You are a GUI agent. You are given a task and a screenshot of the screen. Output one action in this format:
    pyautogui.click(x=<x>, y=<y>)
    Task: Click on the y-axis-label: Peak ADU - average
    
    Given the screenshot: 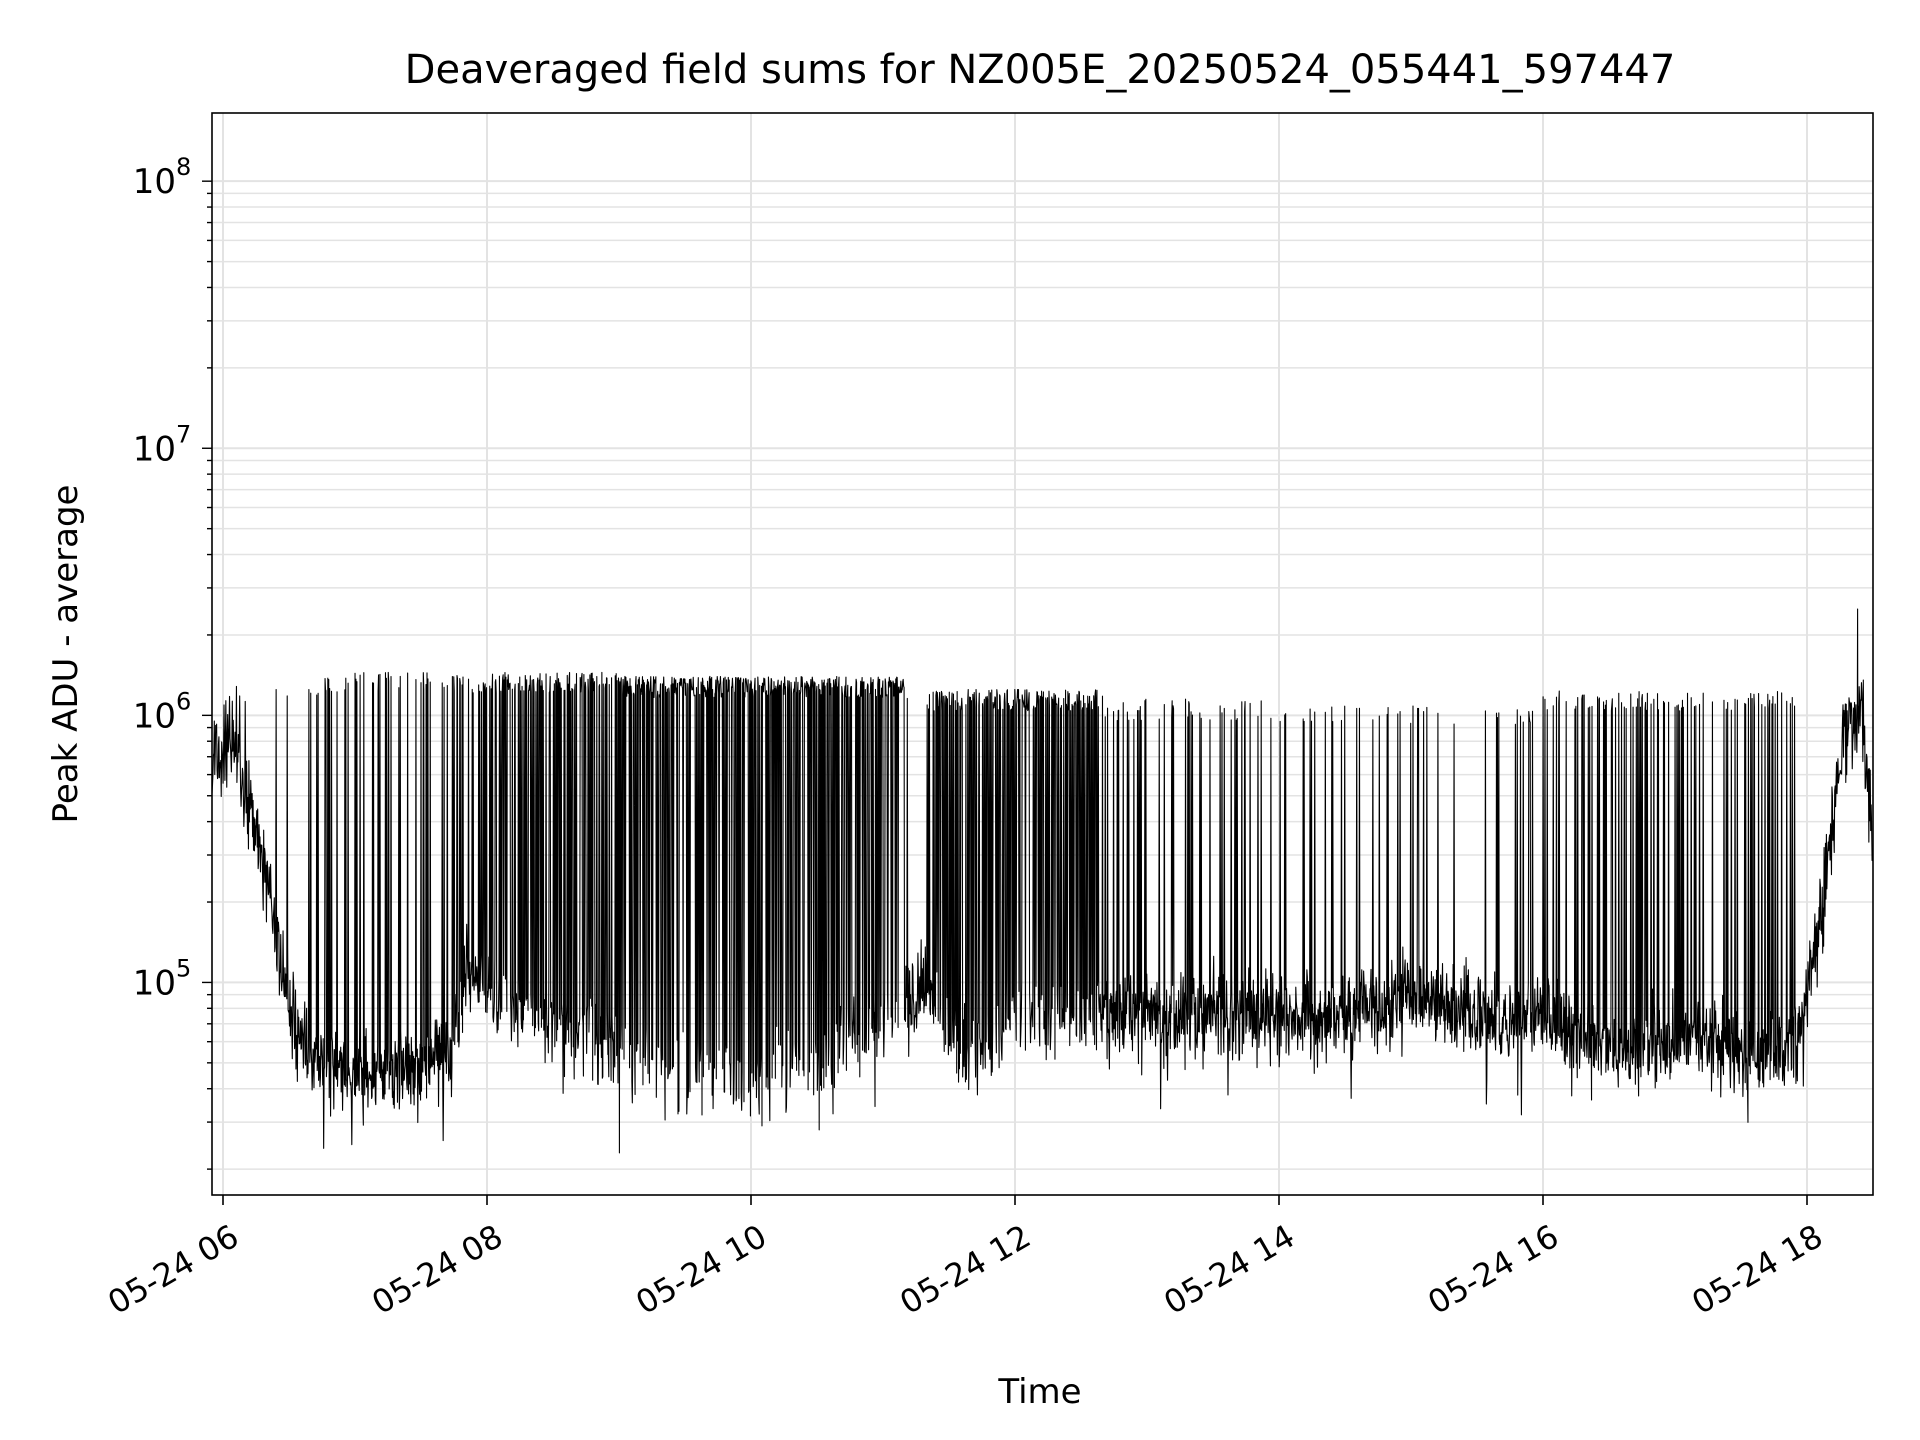 What is the action you would take?
    pyautogui.click(x=66, y=654)
    